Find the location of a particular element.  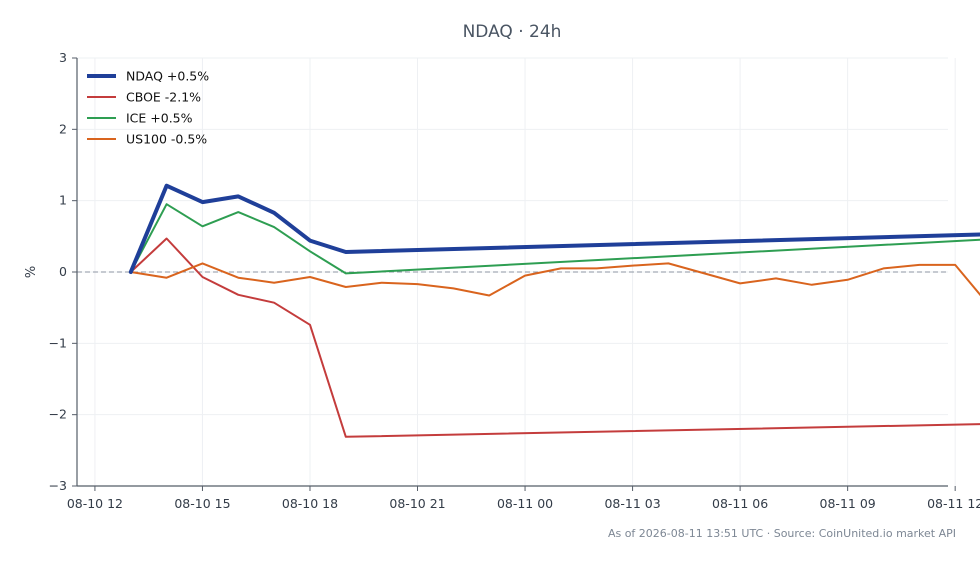

legend-label-cboe: CBOE -2.1% is located at coordinates (163, 97).